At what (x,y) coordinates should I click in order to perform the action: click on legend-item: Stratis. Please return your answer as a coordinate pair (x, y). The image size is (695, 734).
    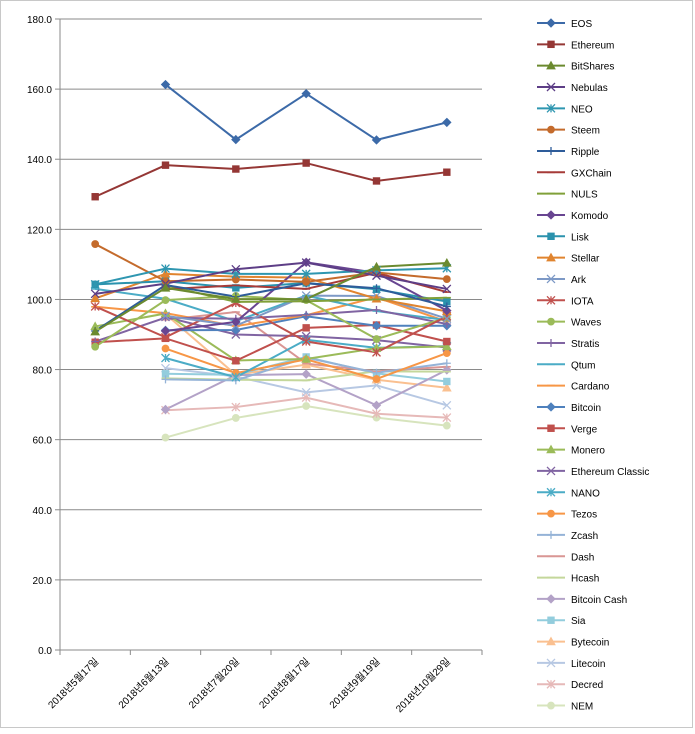
    Looking at the image, I should click on (568, 344).